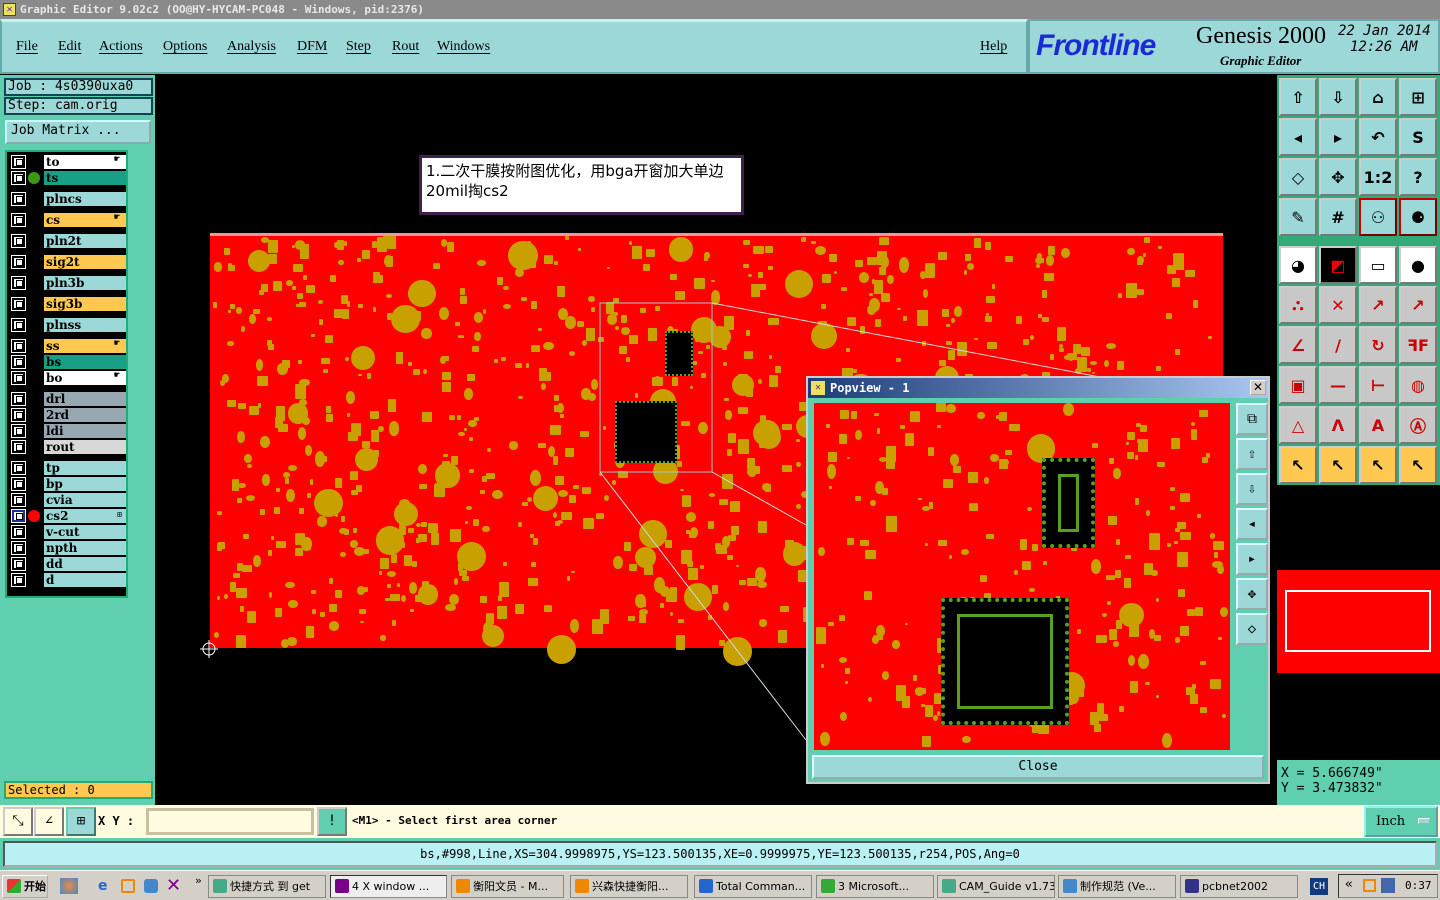 This screenshot has height=900, width=1440. Describe the element at coordinates (1378, 345) in the screenshot. I see `arc-icon: ↻` at that location.